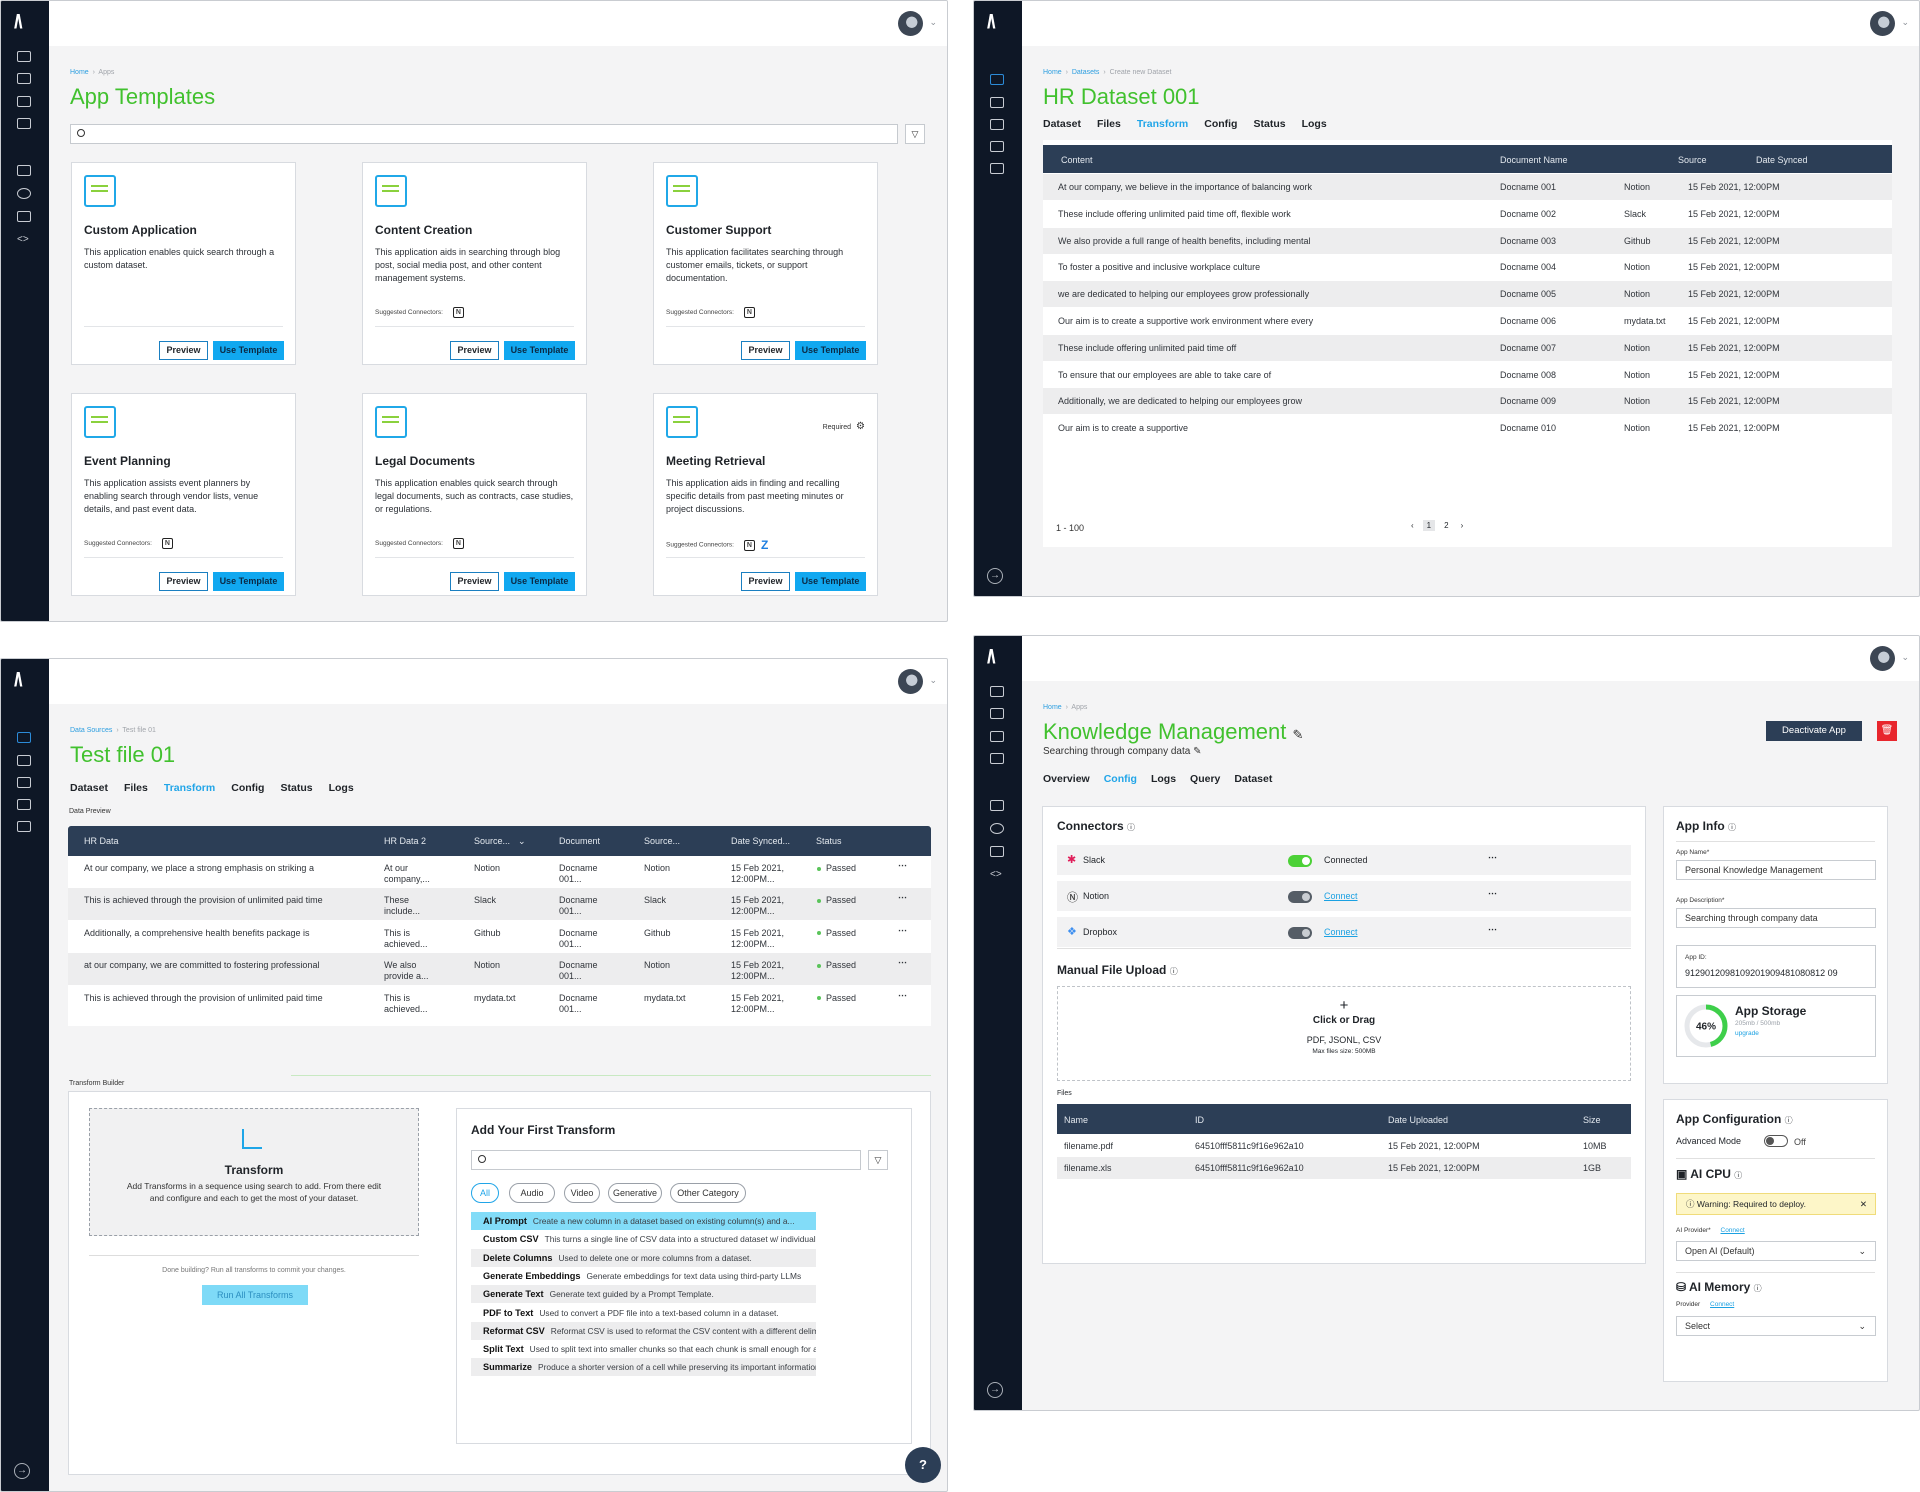  I want to click on tab-files: Files, so click(1108, 124).